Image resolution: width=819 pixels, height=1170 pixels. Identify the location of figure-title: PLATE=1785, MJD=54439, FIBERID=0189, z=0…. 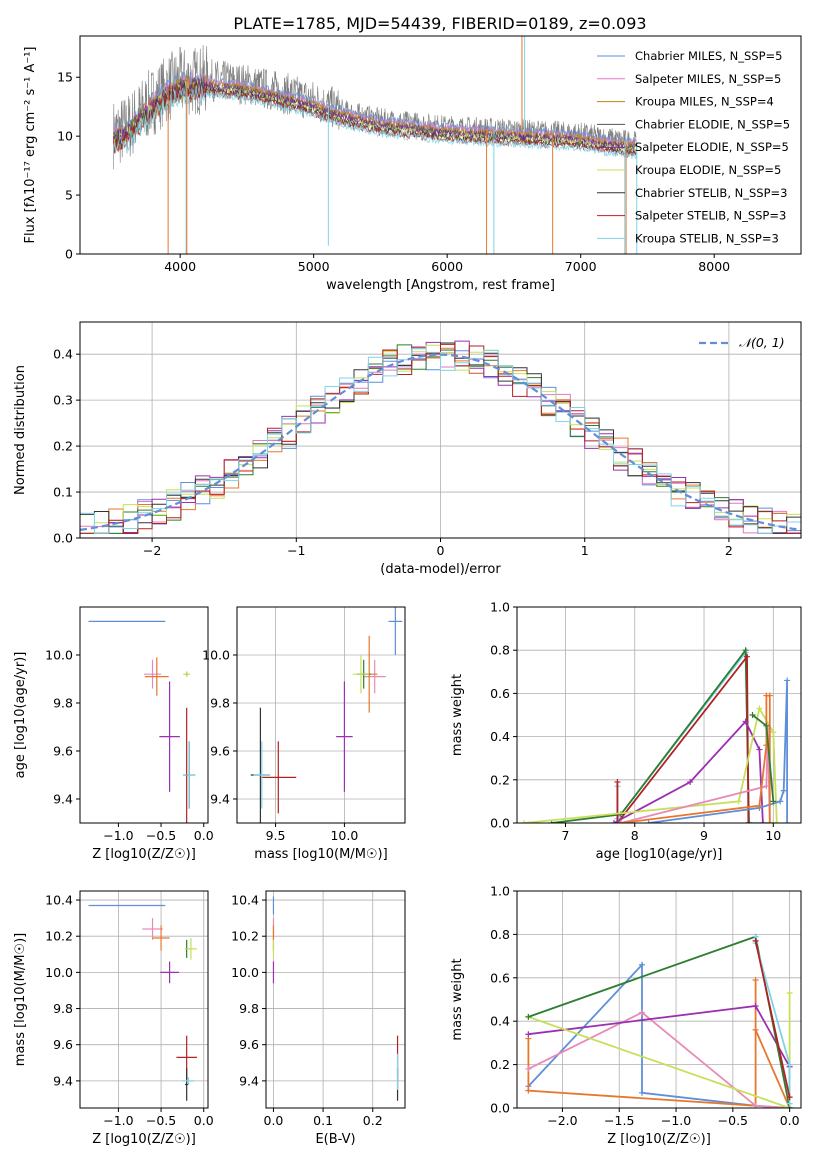
(439, 23).